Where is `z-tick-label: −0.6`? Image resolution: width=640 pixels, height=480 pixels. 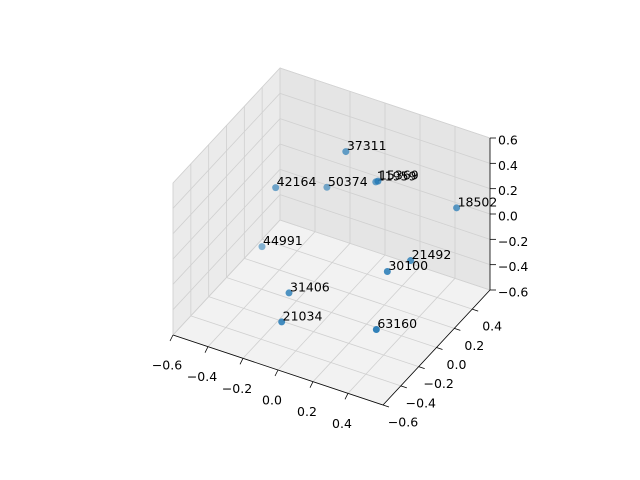 z-tick-label: −0.6 is located at coordinates (513, 292).